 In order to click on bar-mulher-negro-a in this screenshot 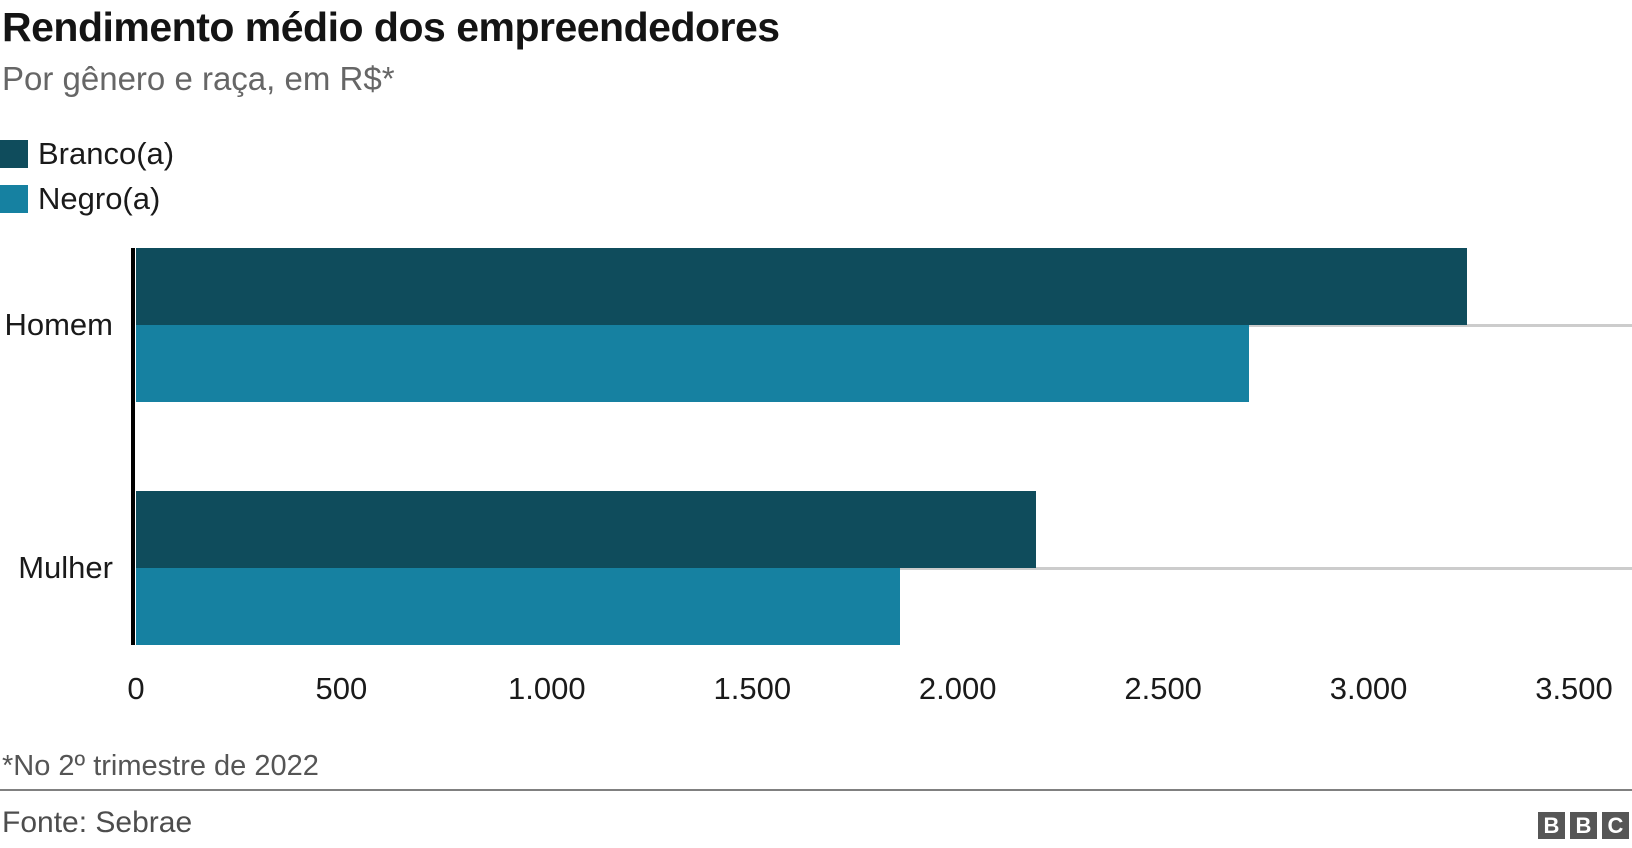, I will do `click(518, 606)`.